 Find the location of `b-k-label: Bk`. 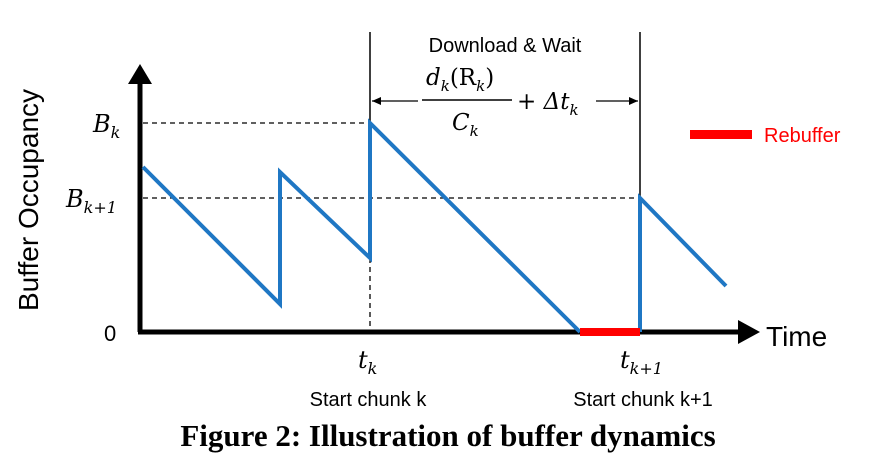

b-k-label: Bk is located at coordinates (106, 126).